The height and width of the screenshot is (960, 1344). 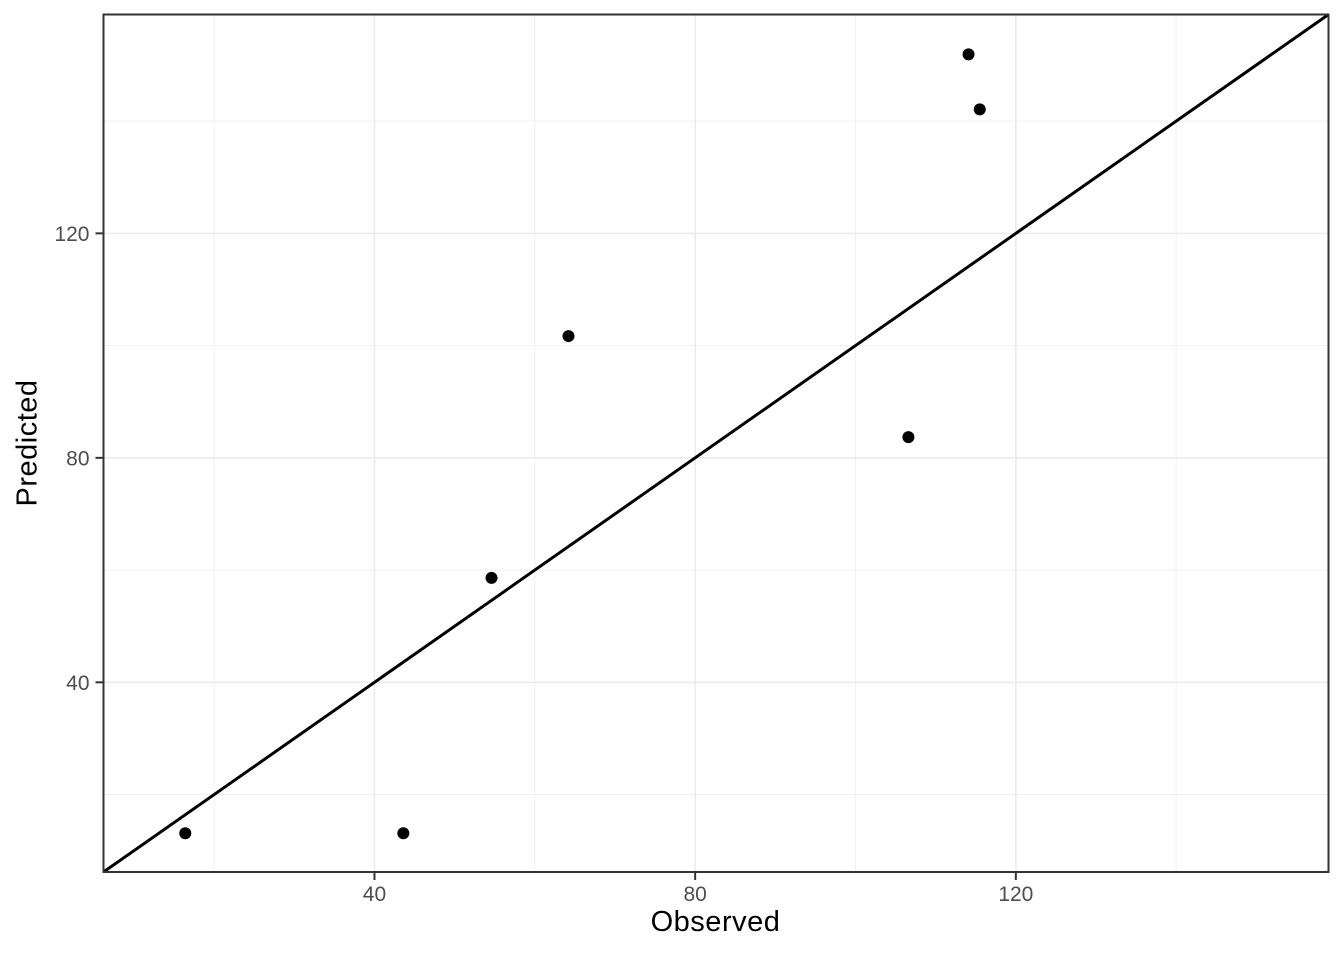 I want to click on y-axis-title: Predicted, so click(x=27, y=443).